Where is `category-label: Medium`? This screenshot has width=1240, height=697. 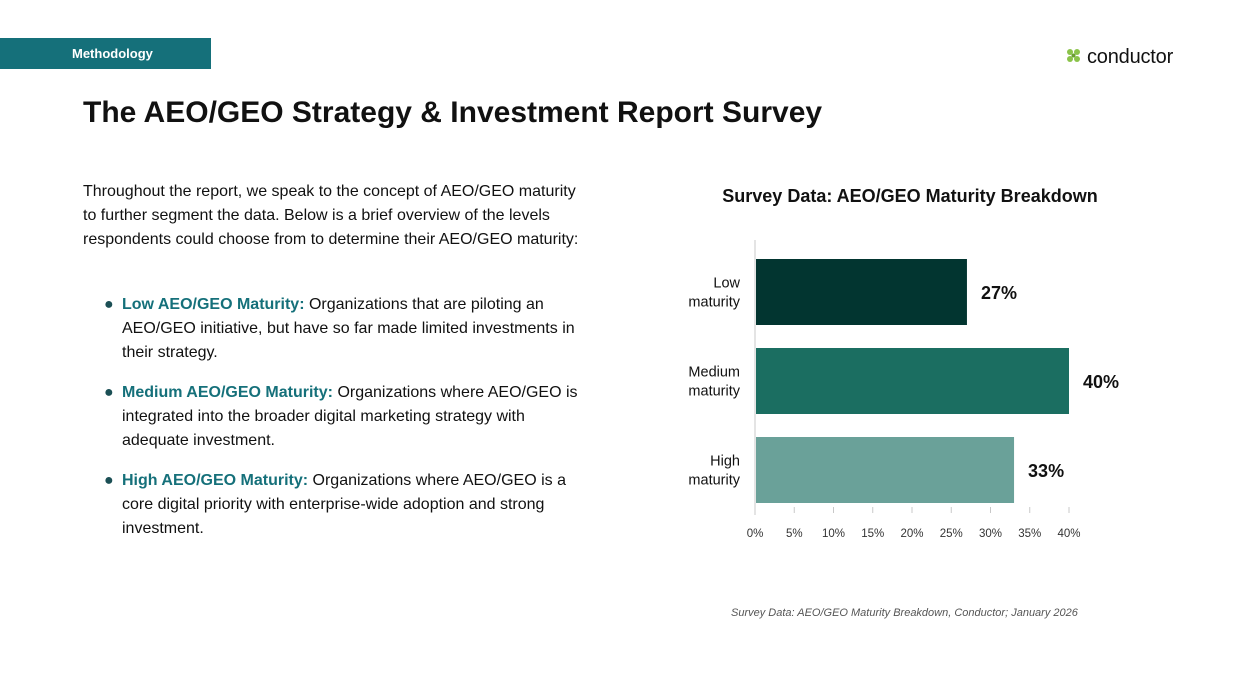 category-label: Medium is located at coordinates (714, 373).